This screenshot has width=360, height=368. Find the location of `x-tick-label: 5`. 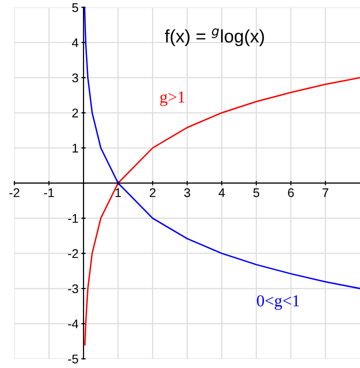

x-tick-label: 5 is located at coordinates (256, 193).